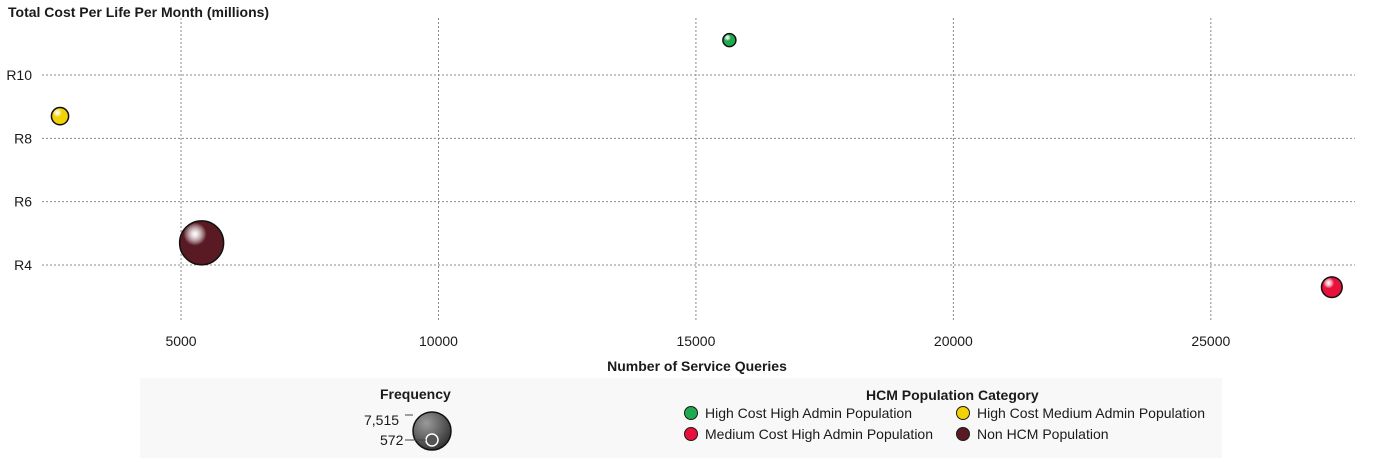 This screenshot has width=1374, height=471. I want to click on size-legend-title: Frequency, so click(415, 394).